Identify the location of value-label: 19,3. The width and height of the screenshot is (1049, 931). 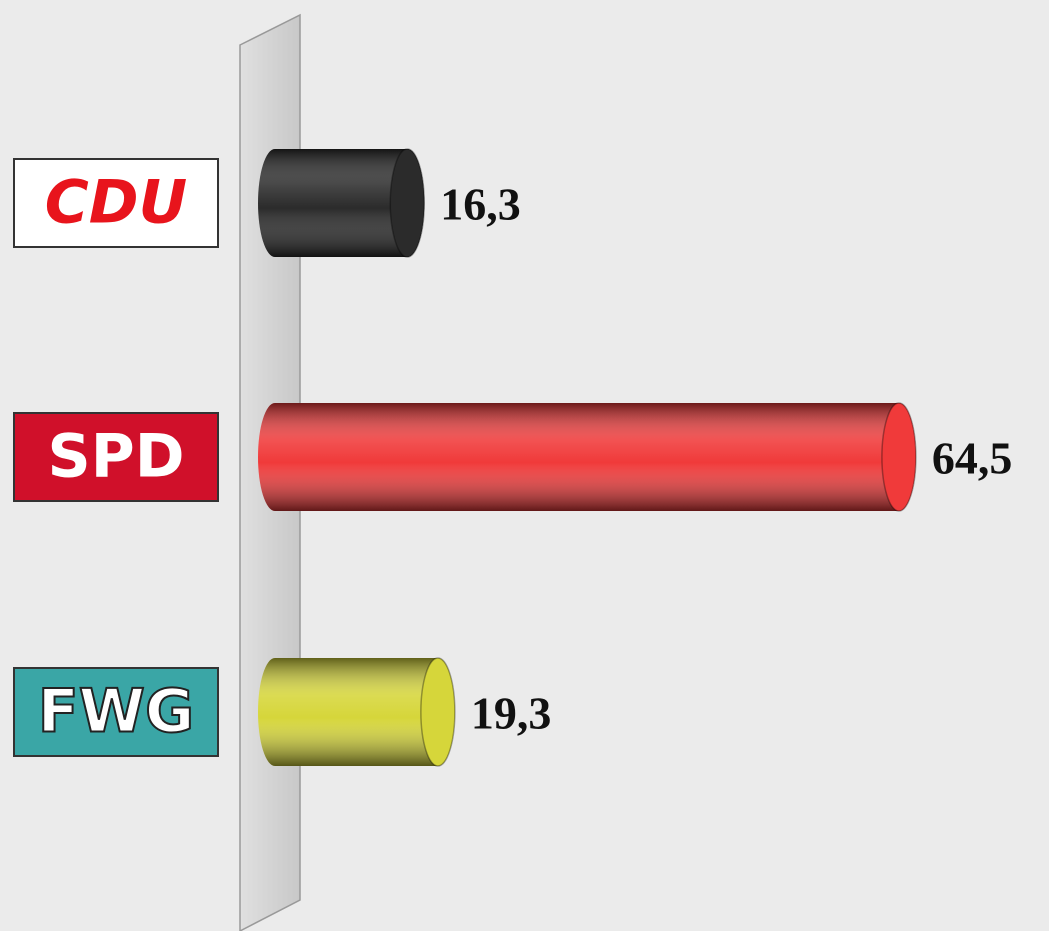
(511, 713).